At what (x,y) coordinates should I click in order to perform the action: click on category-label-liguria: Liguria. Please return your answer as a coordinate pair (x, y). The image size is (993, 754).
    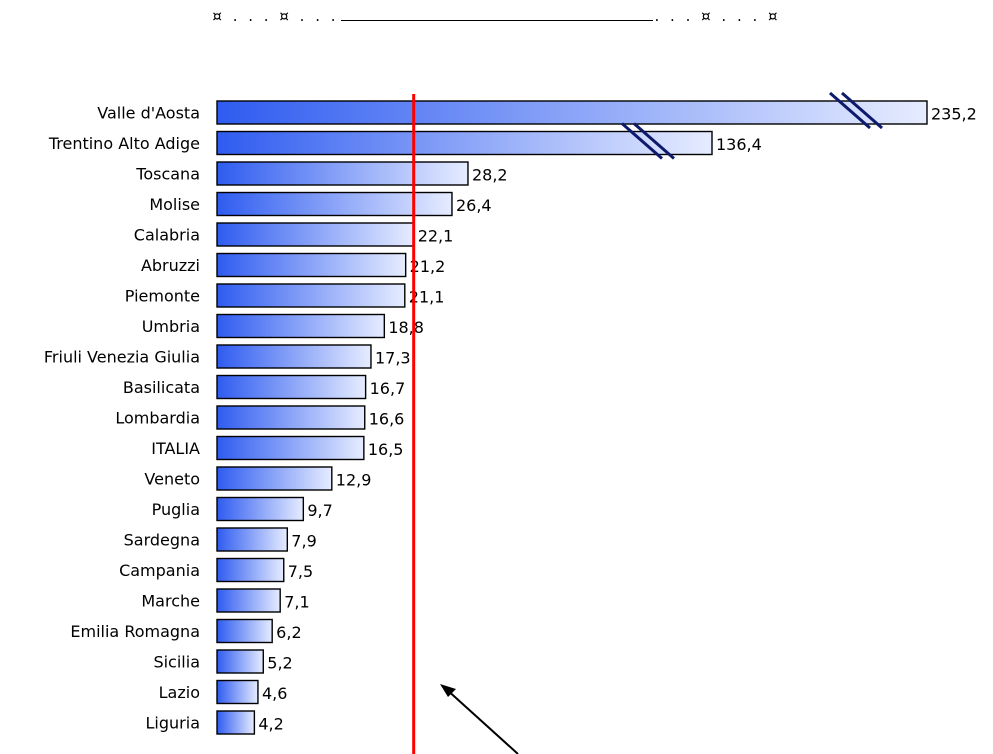
    Looking at the image, I should click on (173, 723).